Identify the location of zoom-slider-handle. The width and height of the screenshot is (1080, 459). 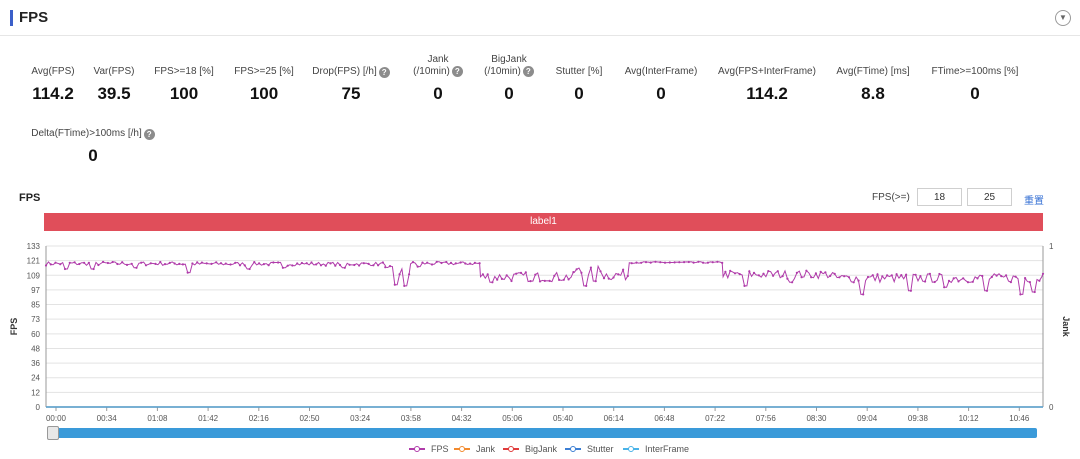
(53, 433).